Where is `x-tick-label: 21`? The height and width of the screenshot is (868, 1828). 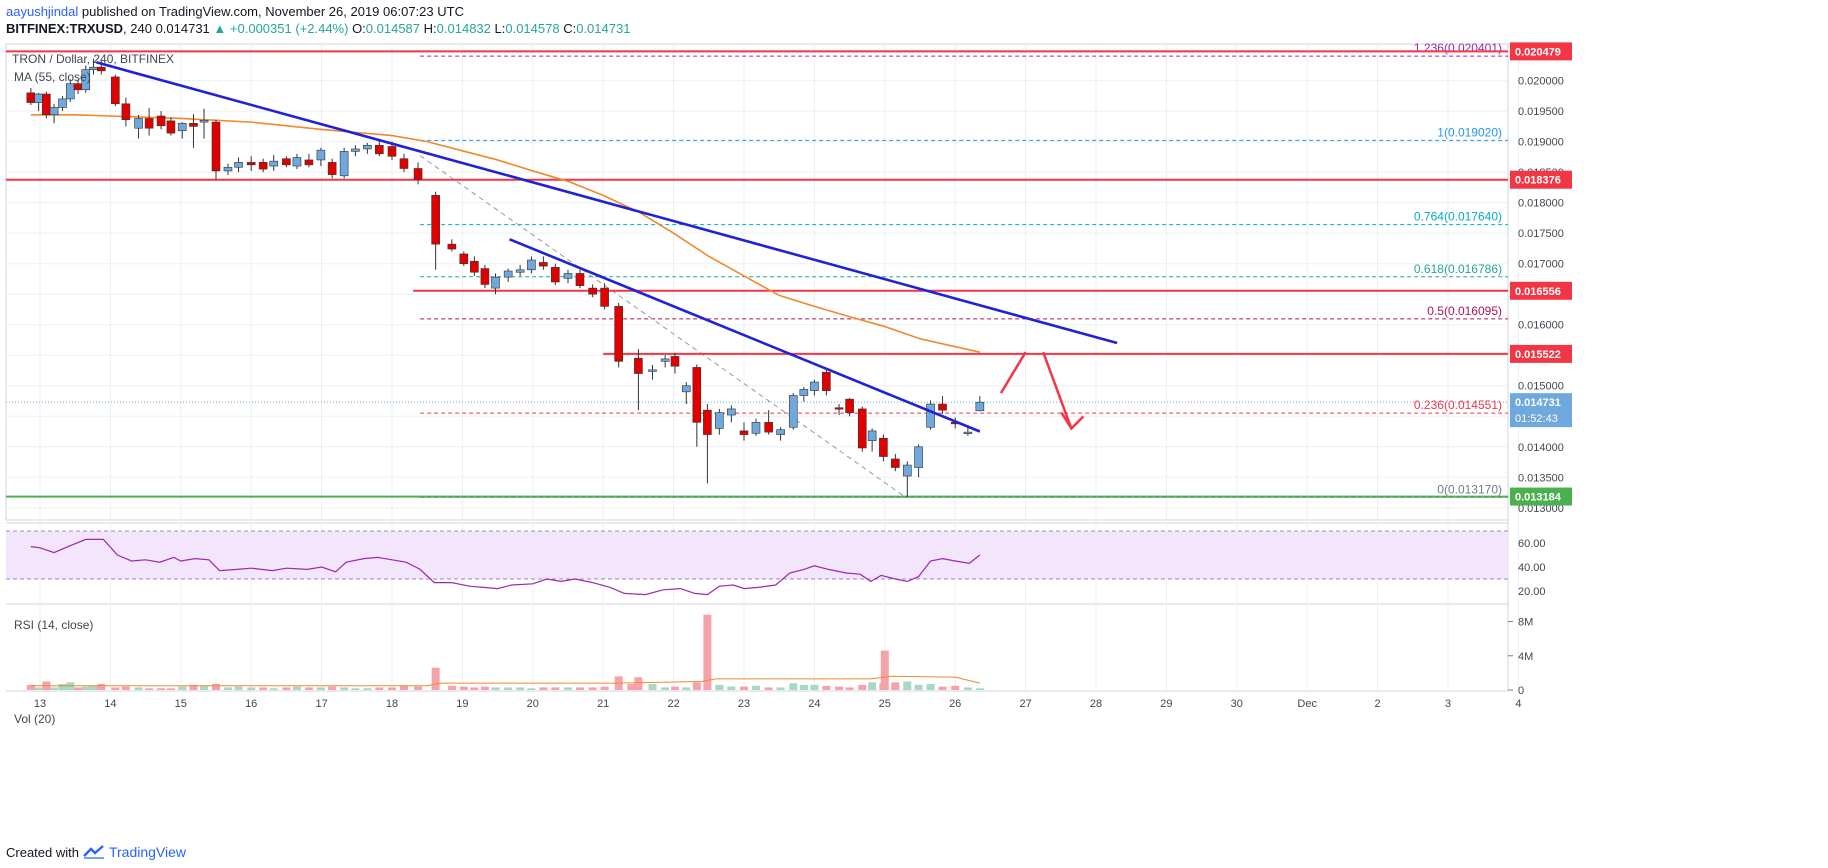
x-tick-label: 21 is located at coordinates (603, 704).